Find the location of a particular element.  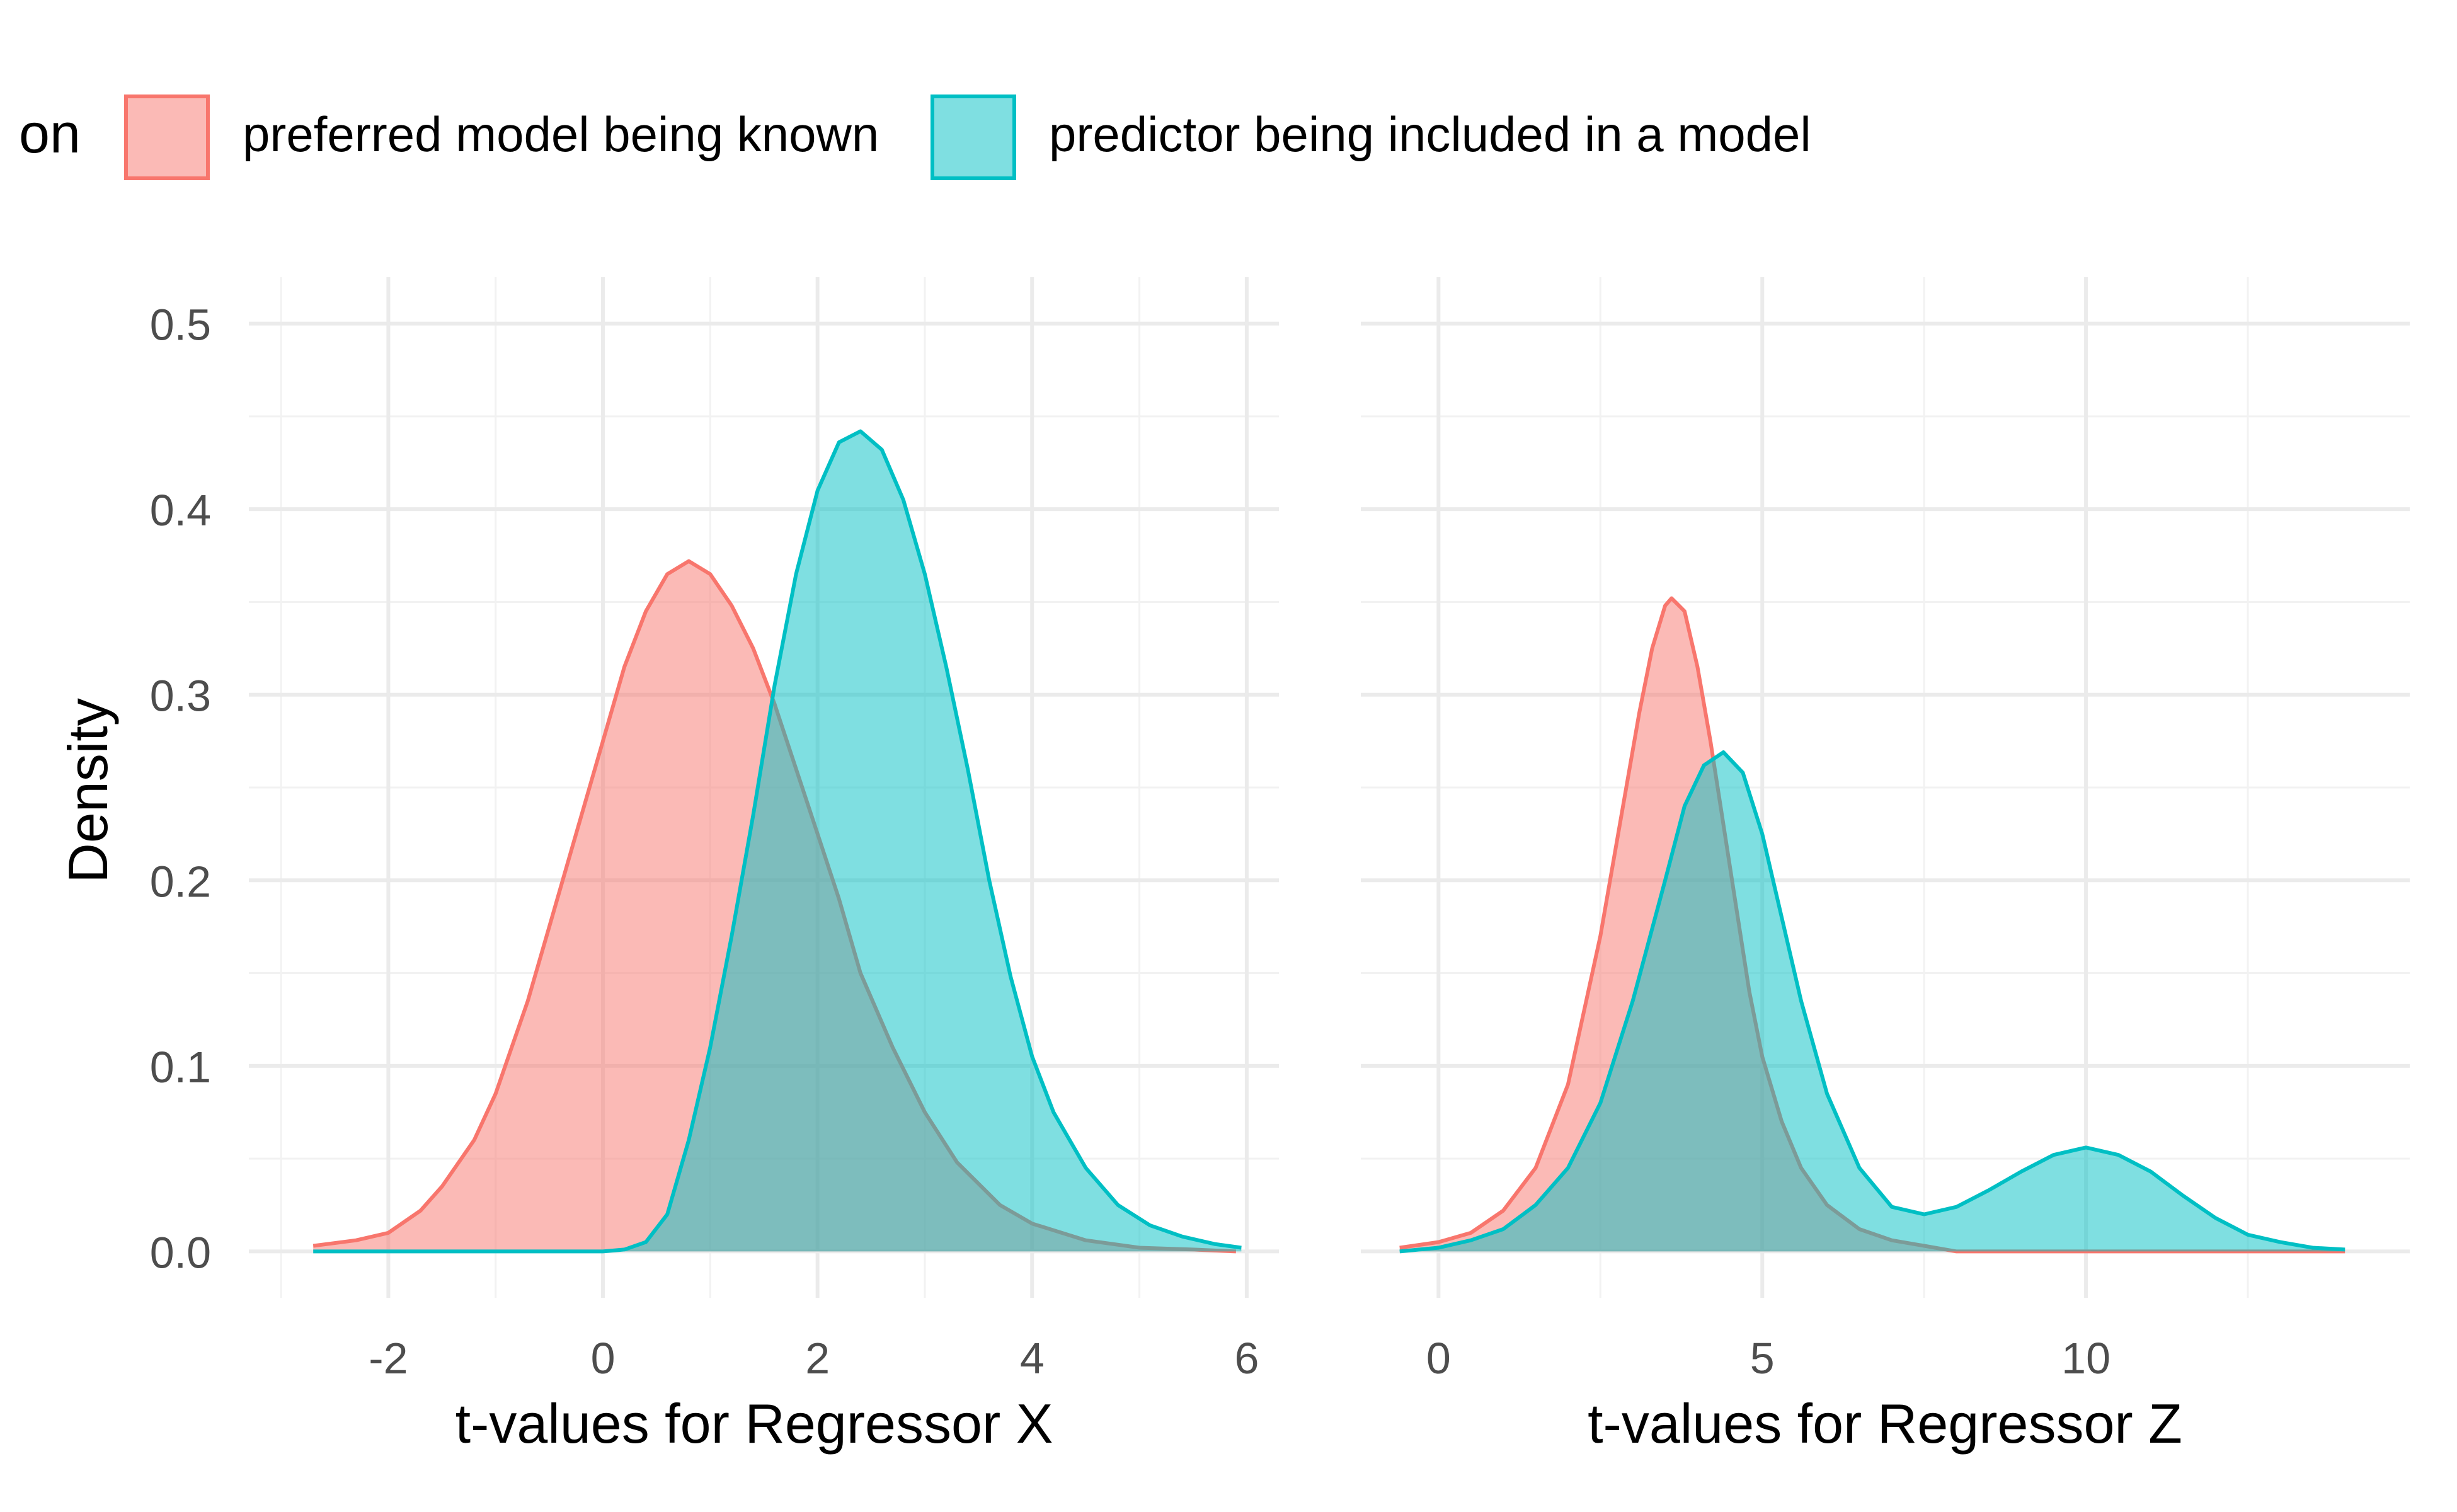

y-tick-label: 0.3 is located at coordinates (180, 696).